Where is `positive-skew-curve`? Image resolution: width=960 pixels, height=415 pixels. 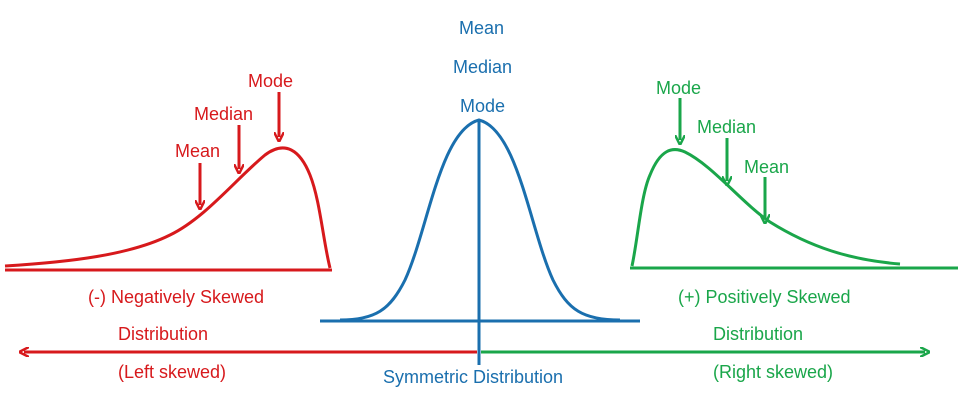 positive-skew-curve is located at coordinates (765, 207).